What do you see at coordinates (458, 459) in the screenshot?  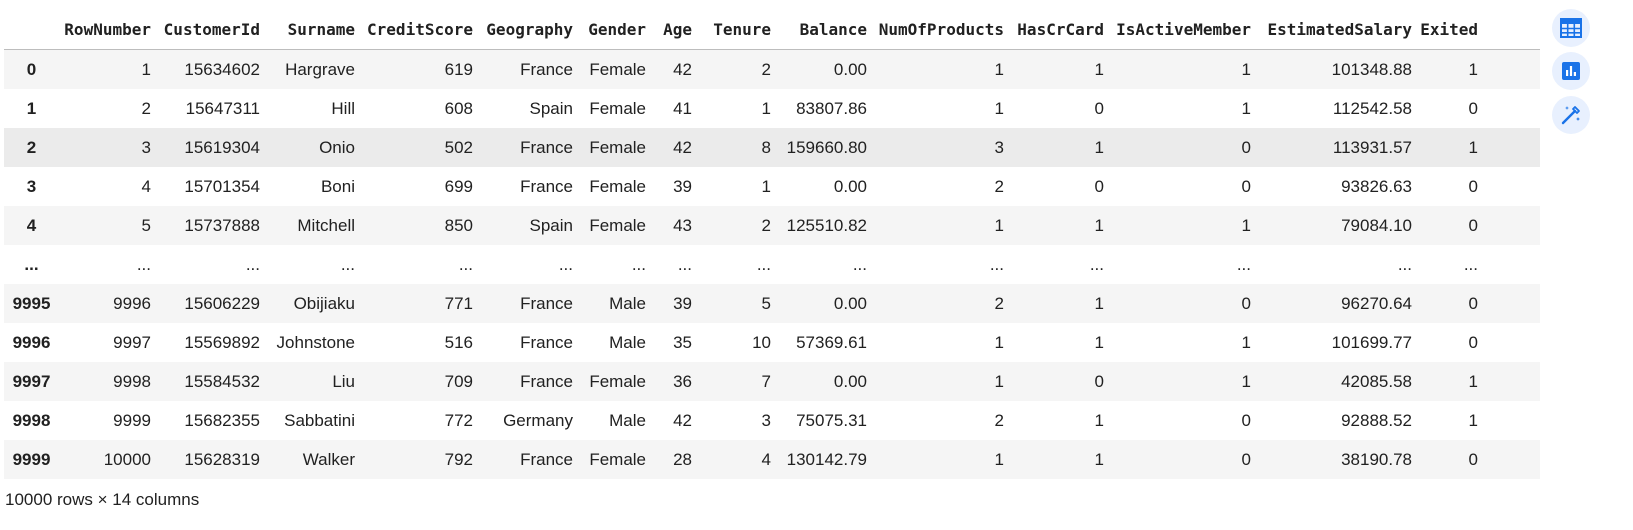 I see `table-cell: 792` at bounding box center [458, 459].